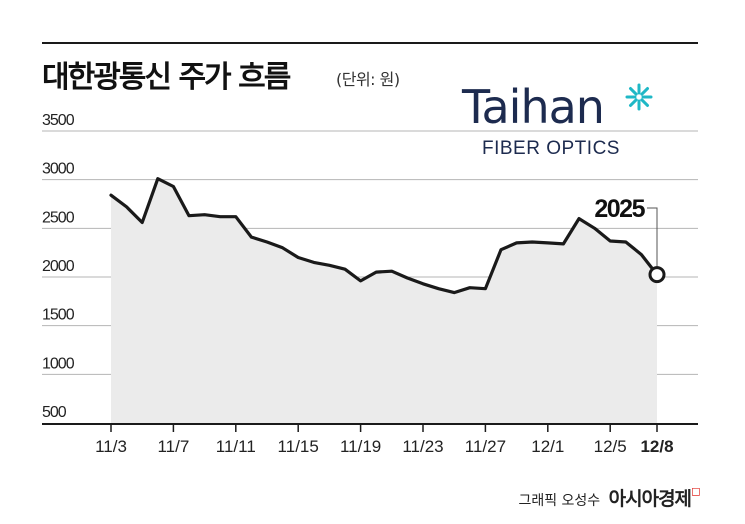 Image resolution: width=745 pixels, height=524 pixels. I want to click on x-tick-label: 12/1, so click(547, 446).